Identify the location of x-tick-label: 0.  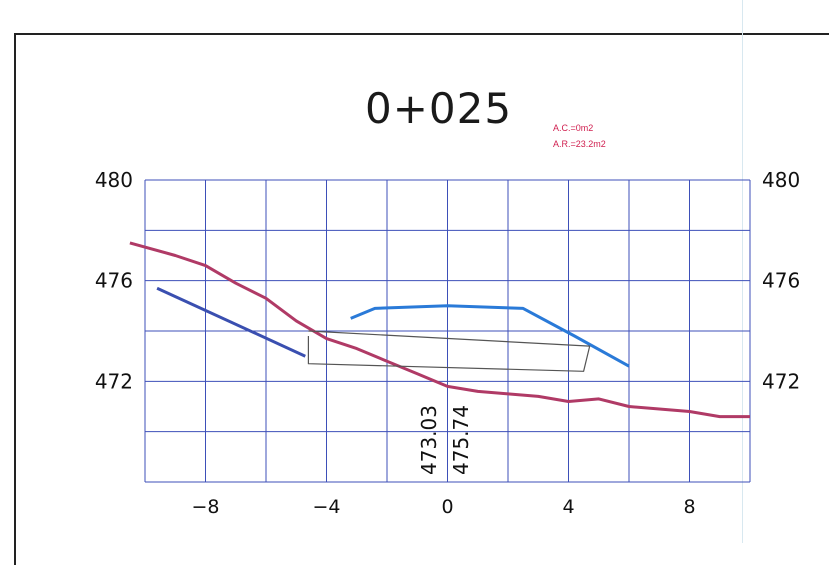
(447, 507).